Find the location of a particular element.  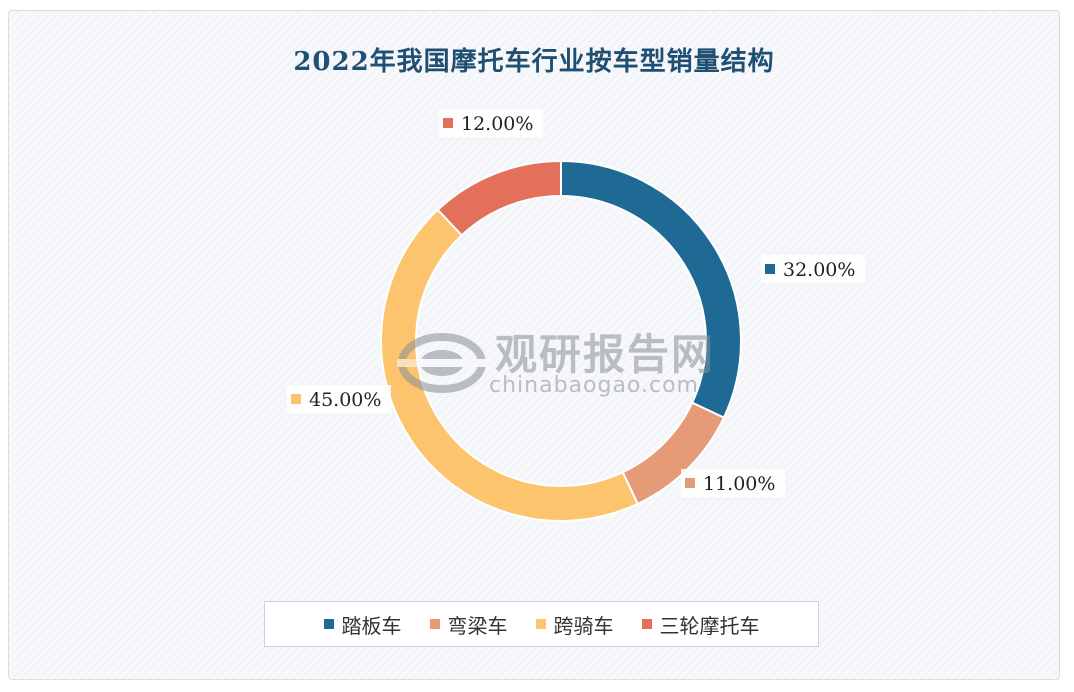

data-label-text: 32.00% is located at coordinates (819, 270).